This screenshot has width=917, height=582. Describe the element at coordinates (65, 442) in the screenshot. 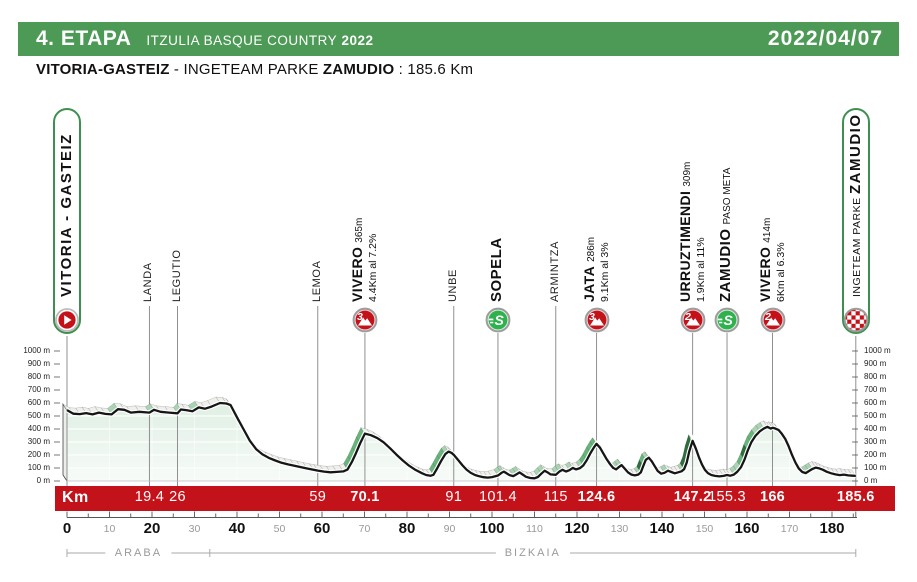

I see `profile-left-wall` at that location.